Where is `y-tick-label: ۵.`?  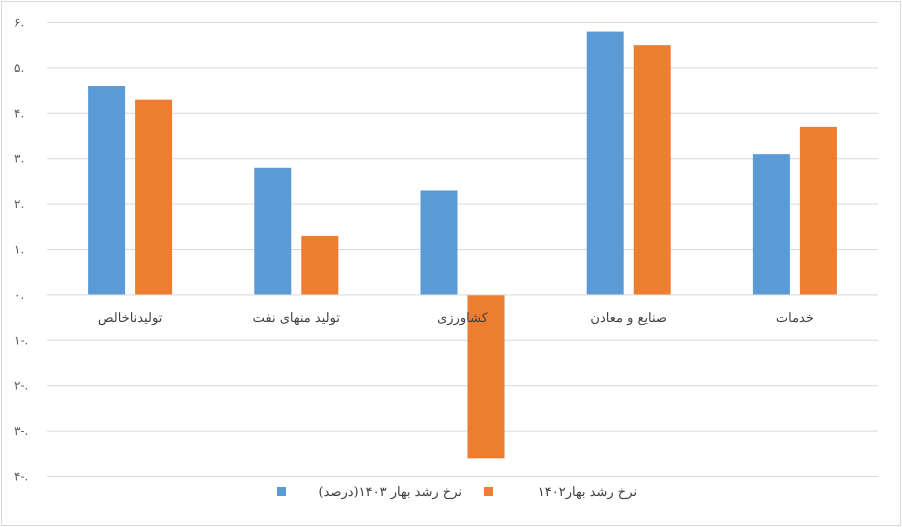
y-tick-label: ۵. is located at coordinates (19, 68).